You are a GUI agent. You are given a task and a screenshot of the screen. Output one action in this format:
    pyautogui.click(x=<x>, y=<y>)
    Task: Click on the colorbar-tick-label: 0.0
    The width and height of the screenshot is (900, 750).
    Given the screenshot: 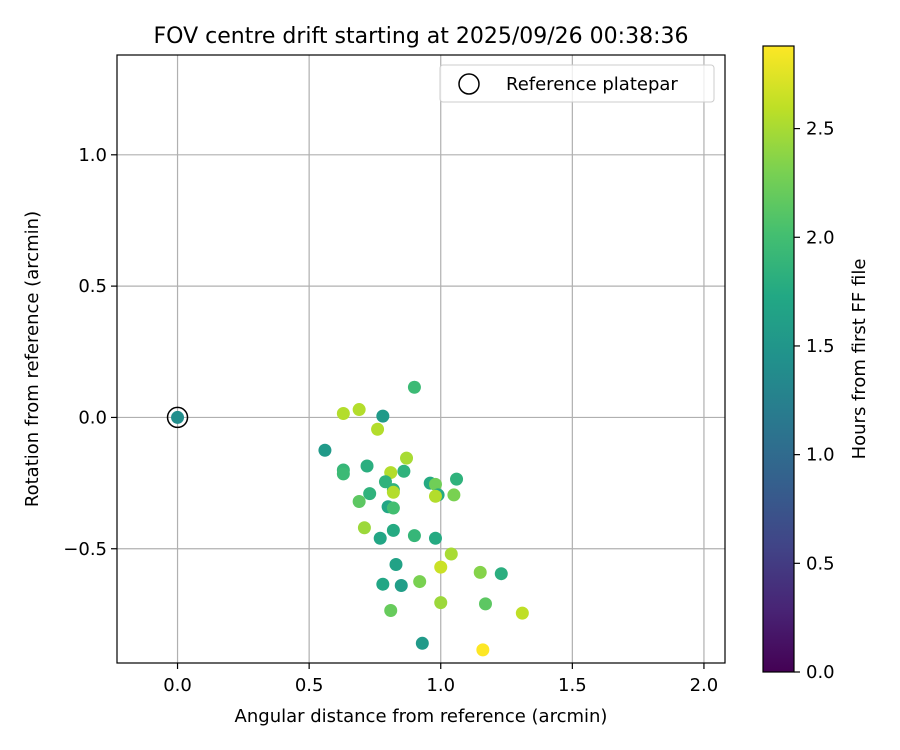 What is the action you would take?
    pyautogui.click(x=820, y=672)
    